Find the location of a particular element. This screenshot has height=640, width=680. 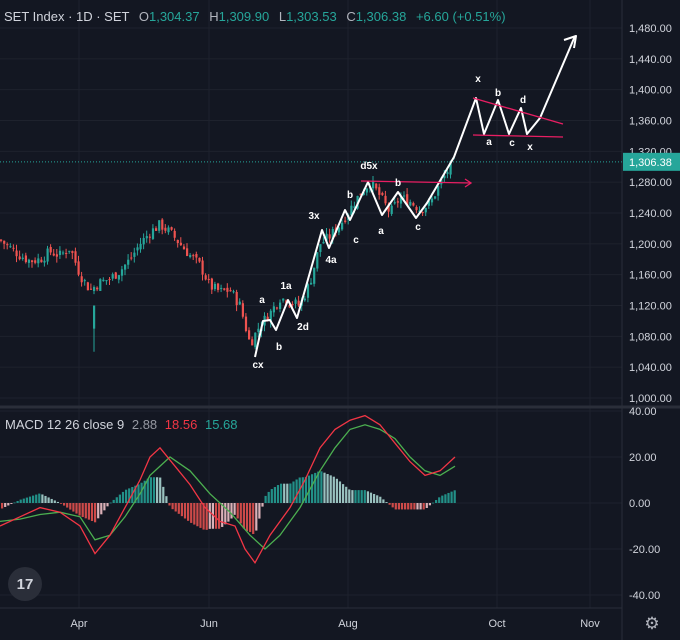

symbol-title: SET Index · 1D · SET is located at coordinates (67, 16).